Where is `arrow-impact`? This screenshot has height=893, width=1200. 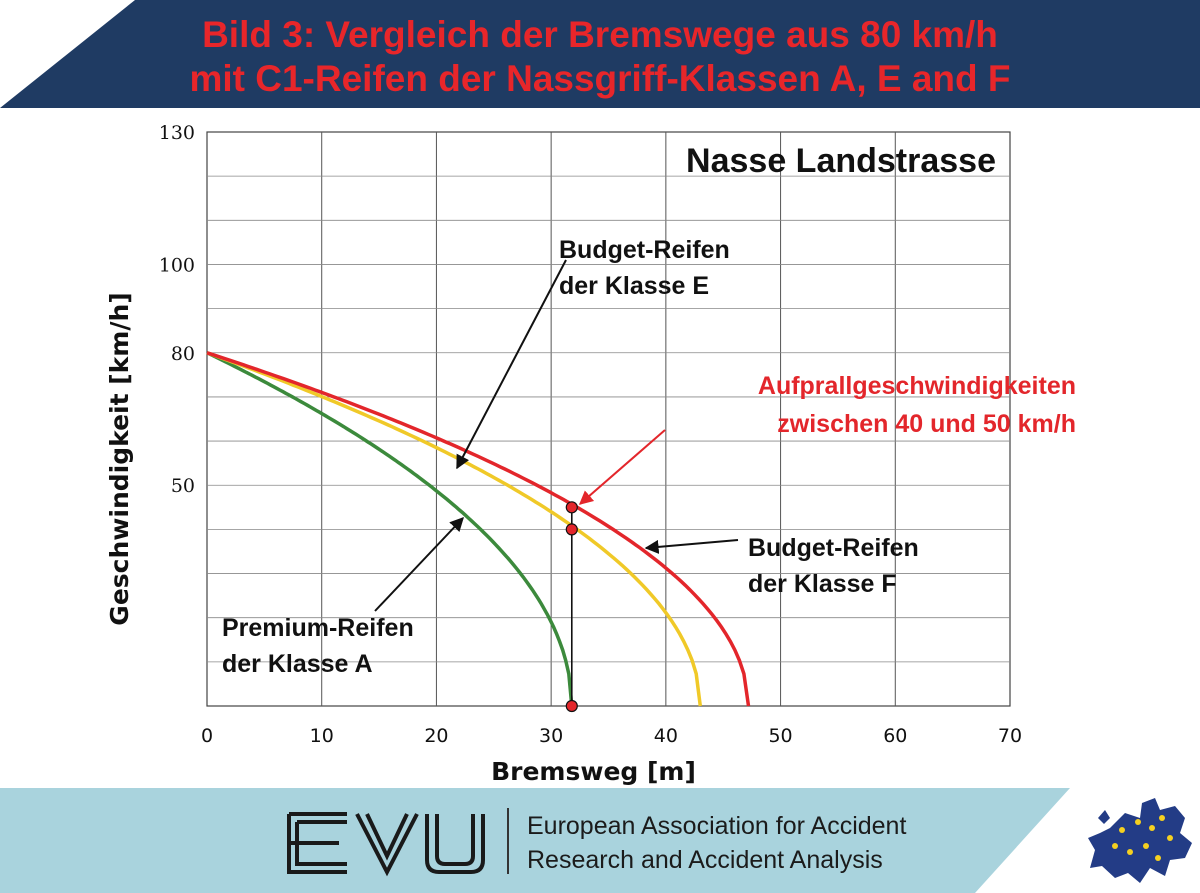 arrow-impact is located at coordinates (622, 467).